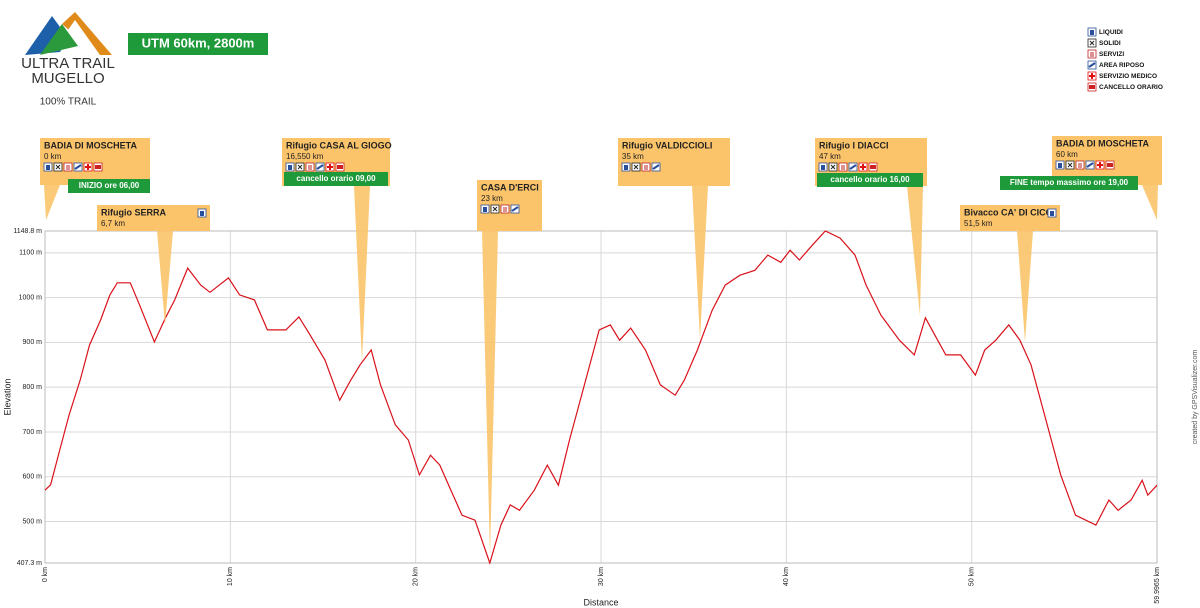  What do you see at coordinates (33, 342) in the screenshot?
I see `y-tick-label: 900 m` at bounding box center [33, 342].